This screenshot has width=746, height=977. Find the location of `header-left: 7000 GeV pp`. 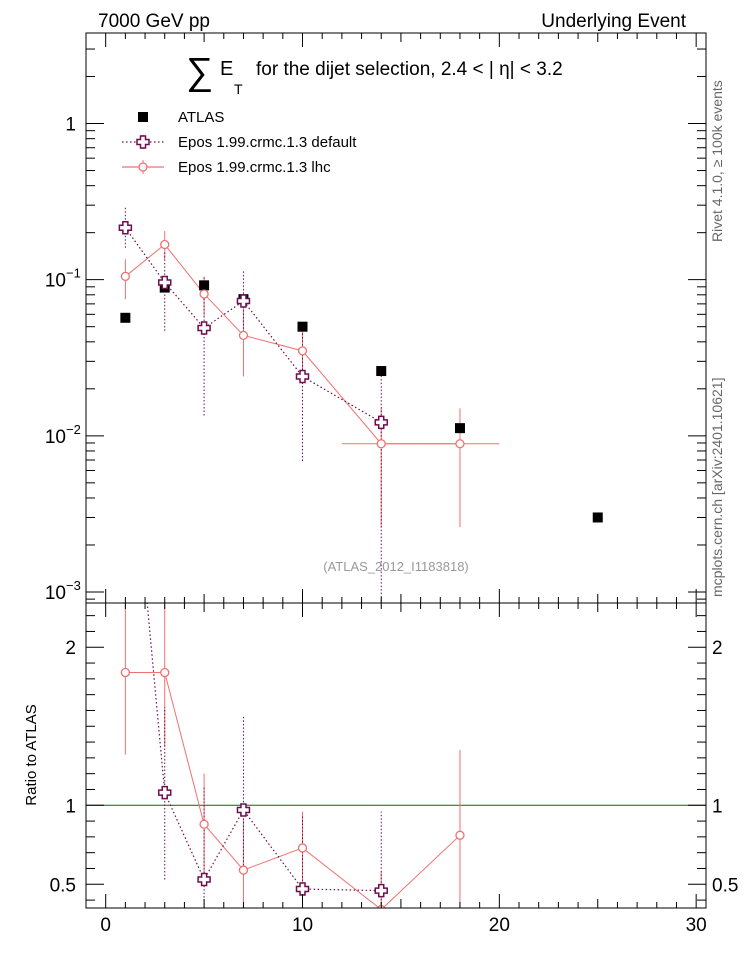

header-left: 7000 GeV pp is located at coordinates (154, 21).